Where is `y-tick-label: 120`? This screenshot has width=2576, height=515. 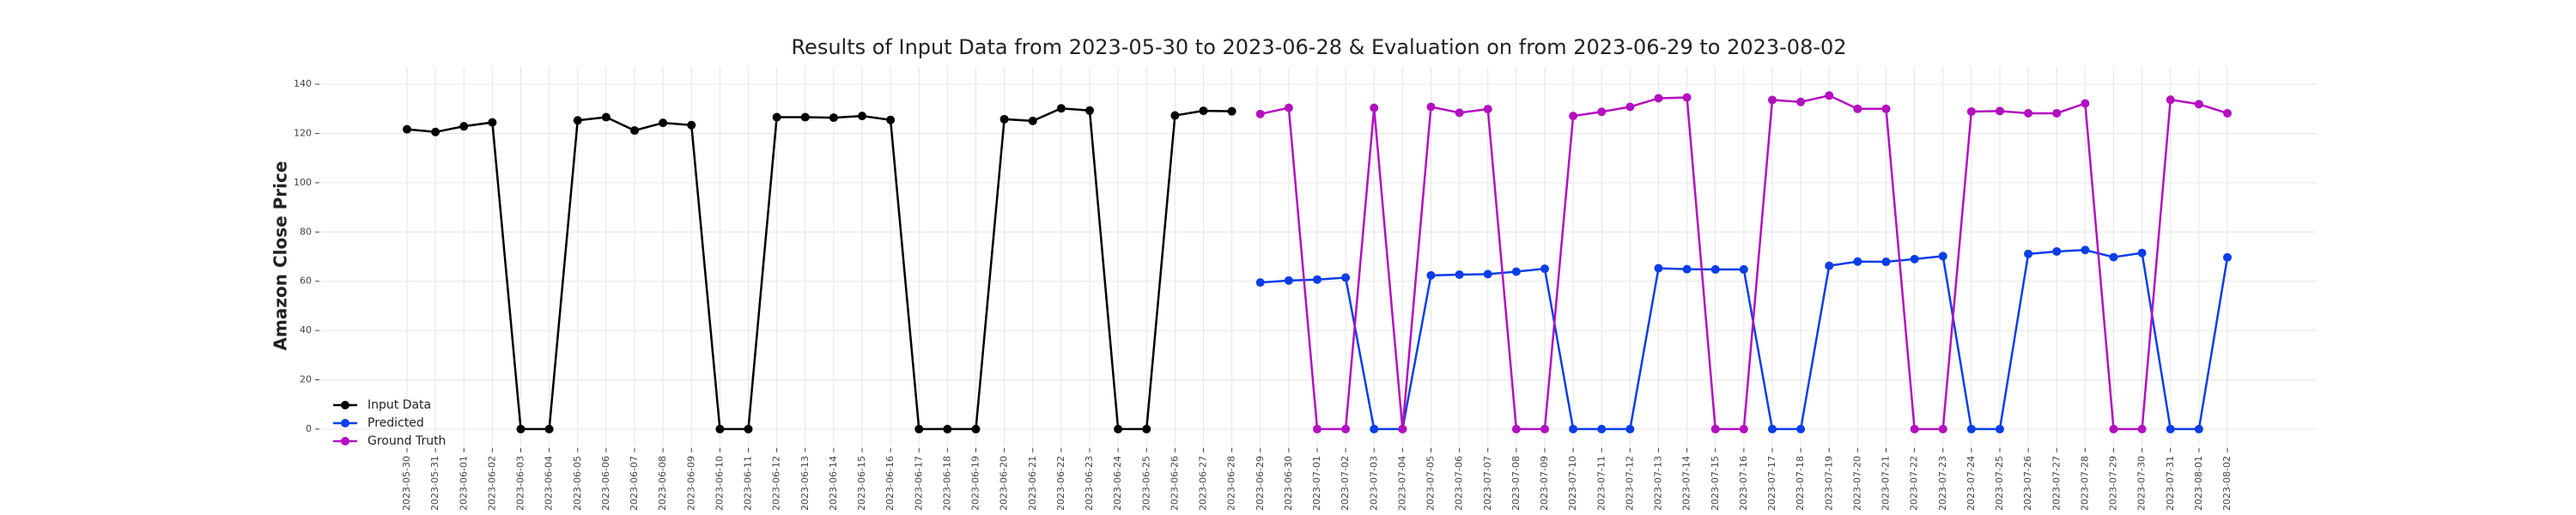
y-tick-label: 120 is located at coordinates (303, 132).